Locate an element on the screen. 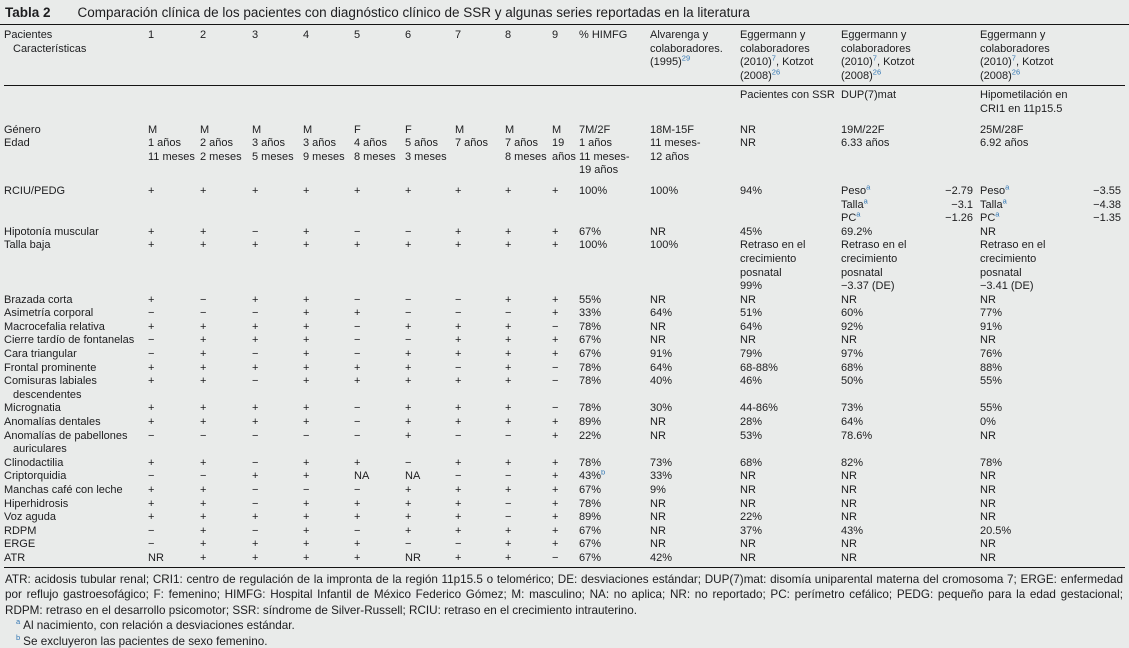 The width and height of the screenshot is (1129, 648). cell: 6.92 años is located at coordinates (1004, 143).